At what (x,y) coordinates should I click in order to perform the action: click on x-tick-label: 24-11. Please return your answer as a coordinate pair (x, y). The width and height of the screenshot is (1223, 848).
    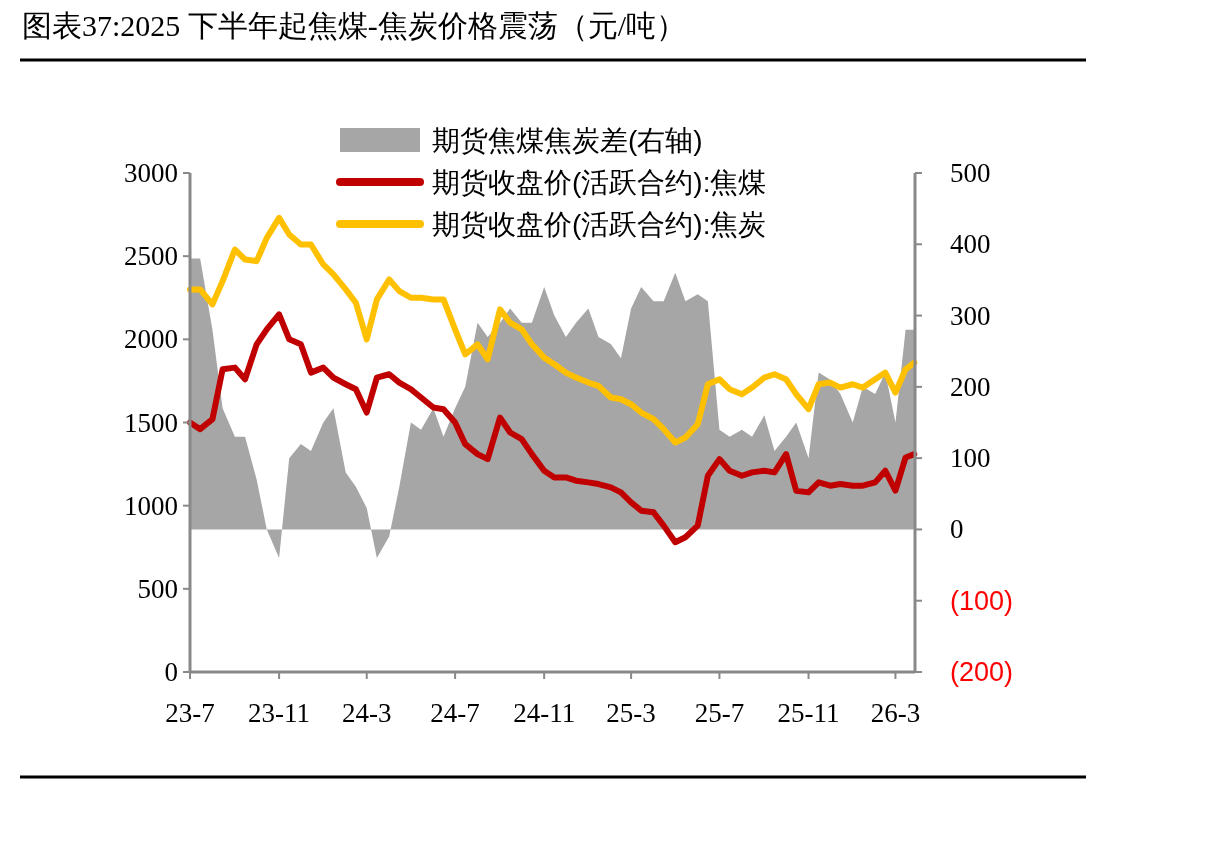
    Looking at the image, I should click on (544, 713).